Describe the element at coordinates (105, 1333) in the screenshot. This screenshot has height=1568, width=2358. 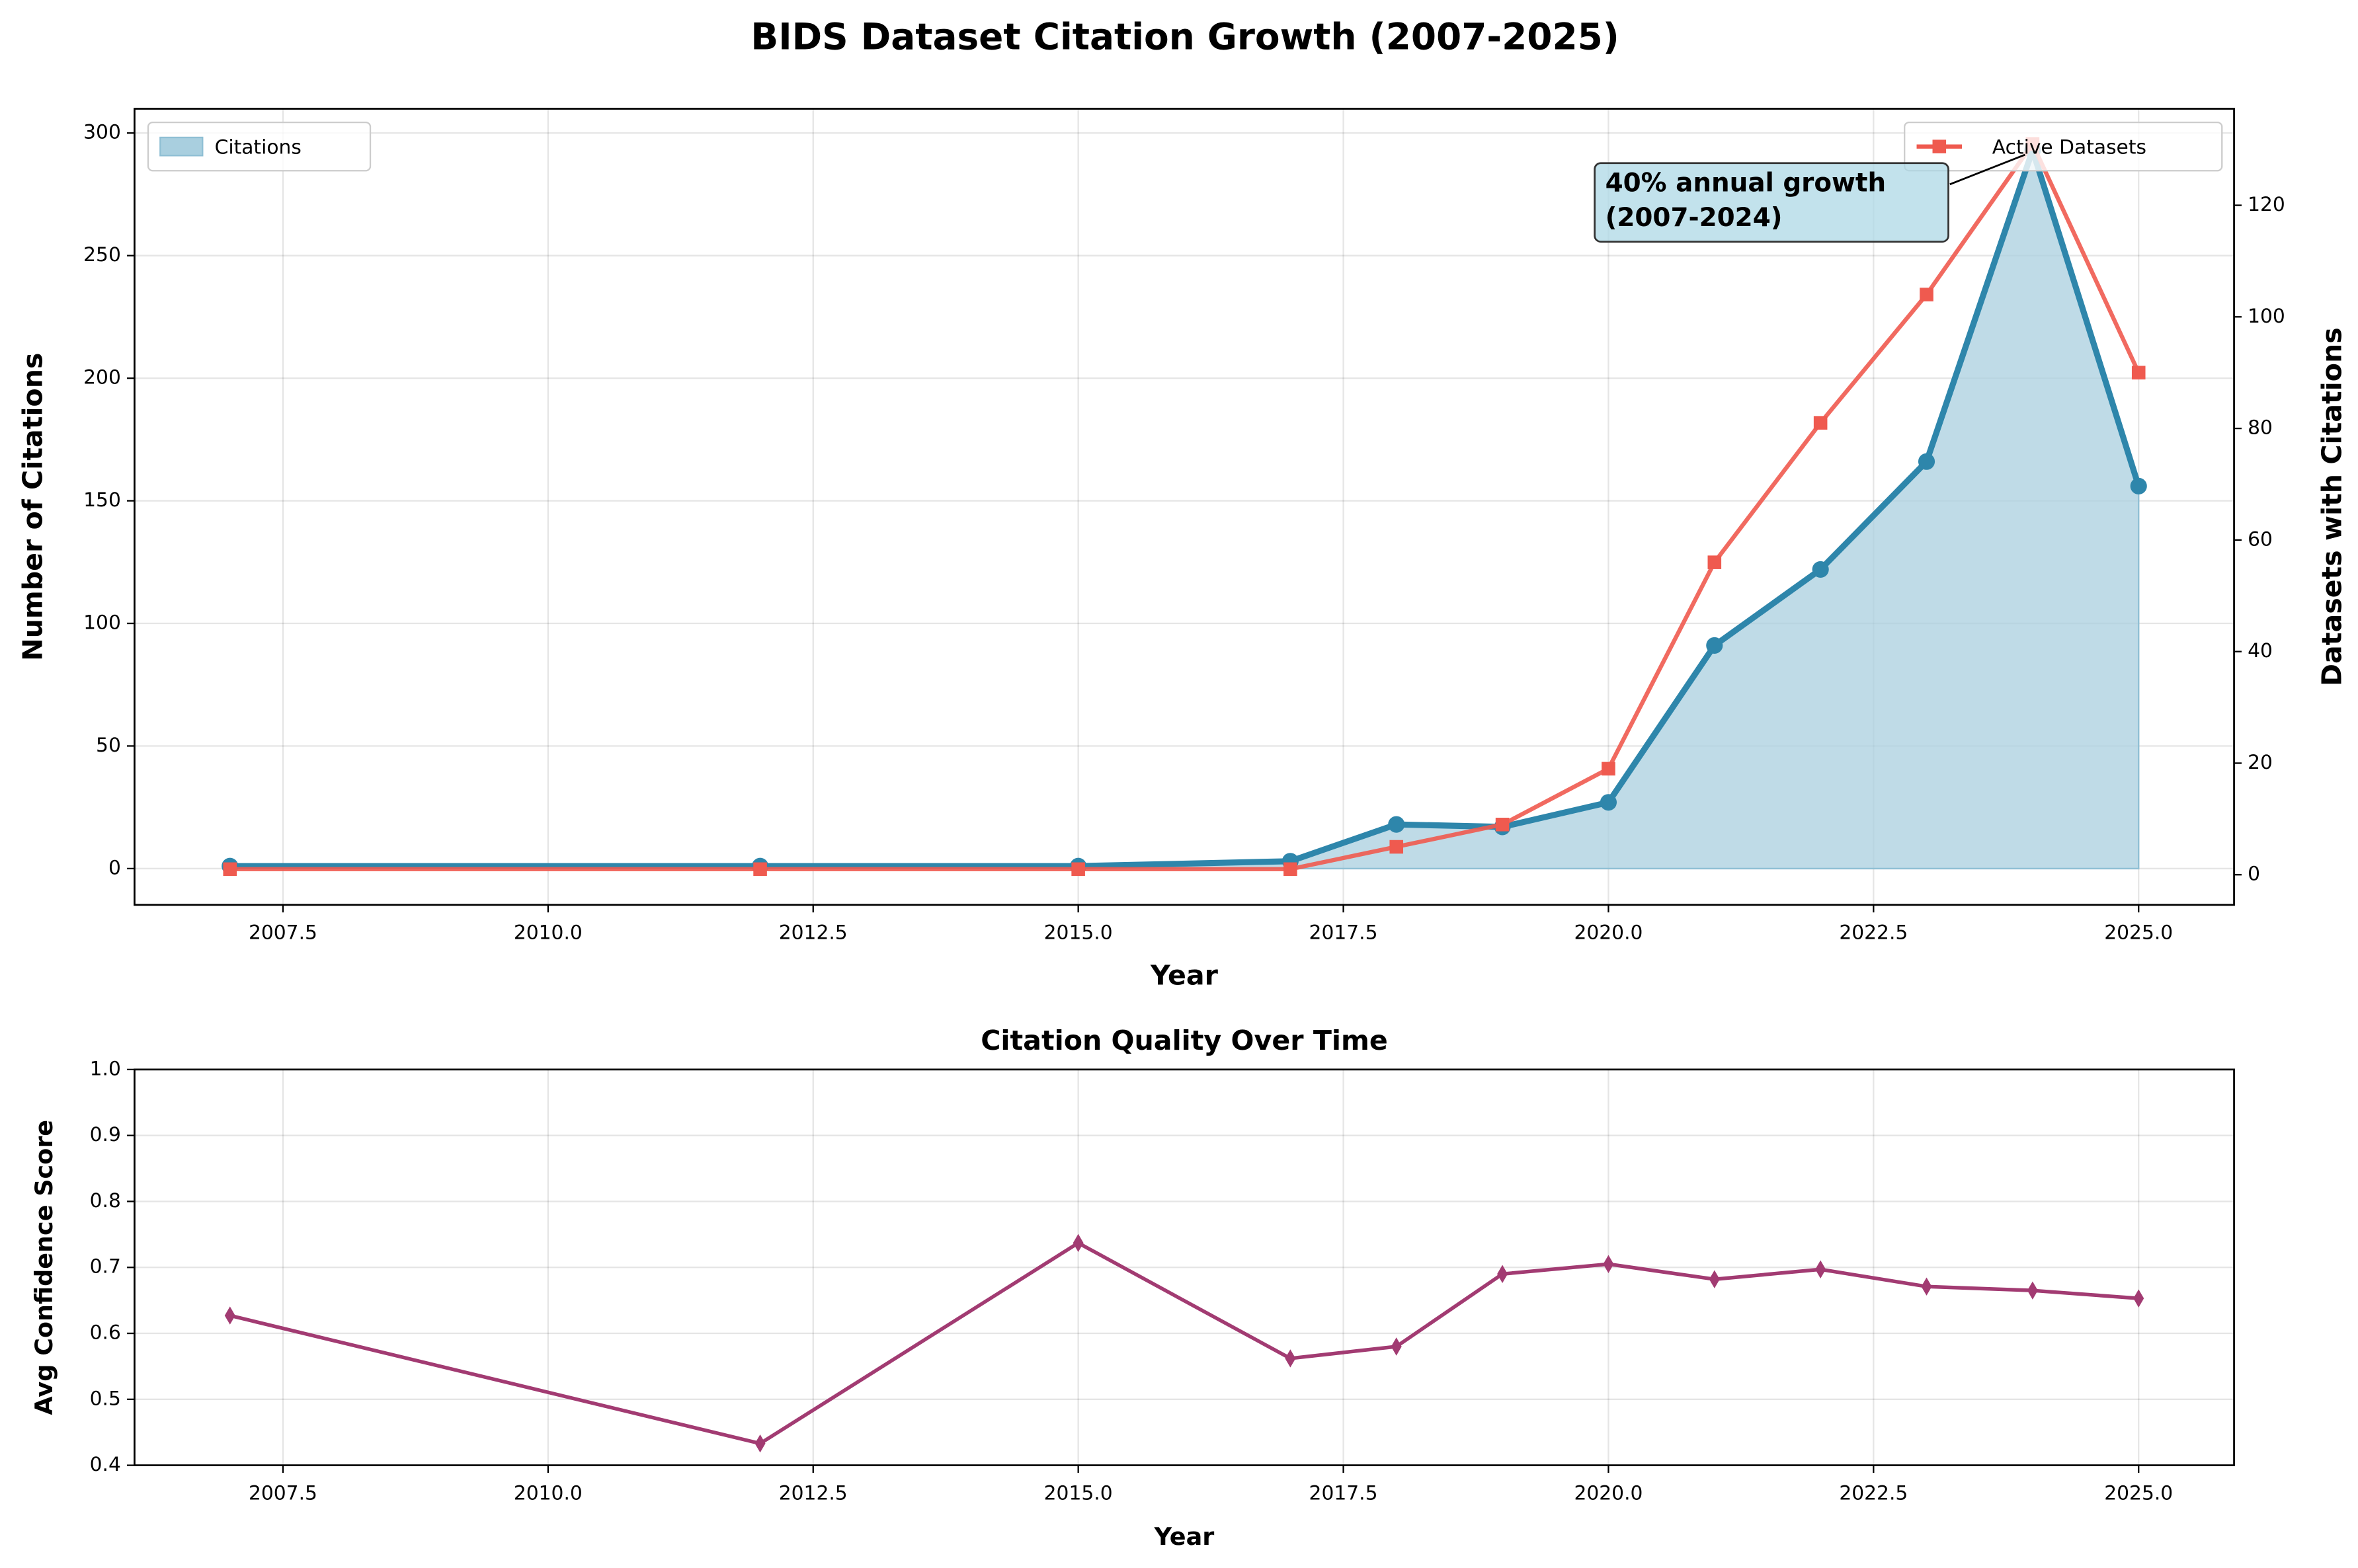
I see `y-tick-label: 0.6` at that location.